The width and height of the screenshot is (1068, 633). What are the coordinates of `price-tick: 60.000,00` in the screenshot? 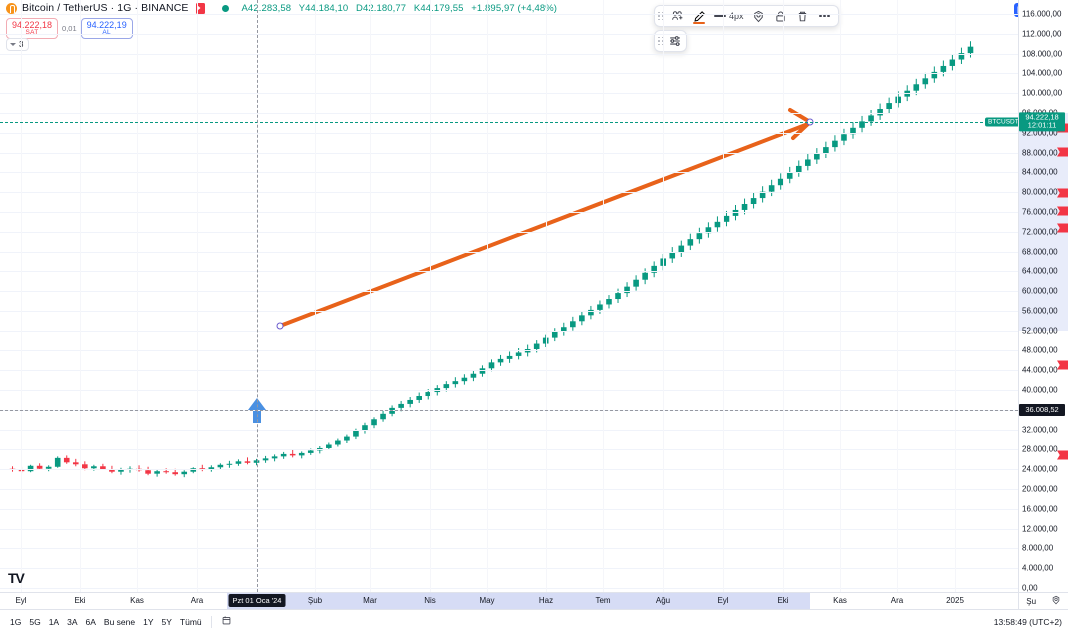 It's located at (1040, 291).